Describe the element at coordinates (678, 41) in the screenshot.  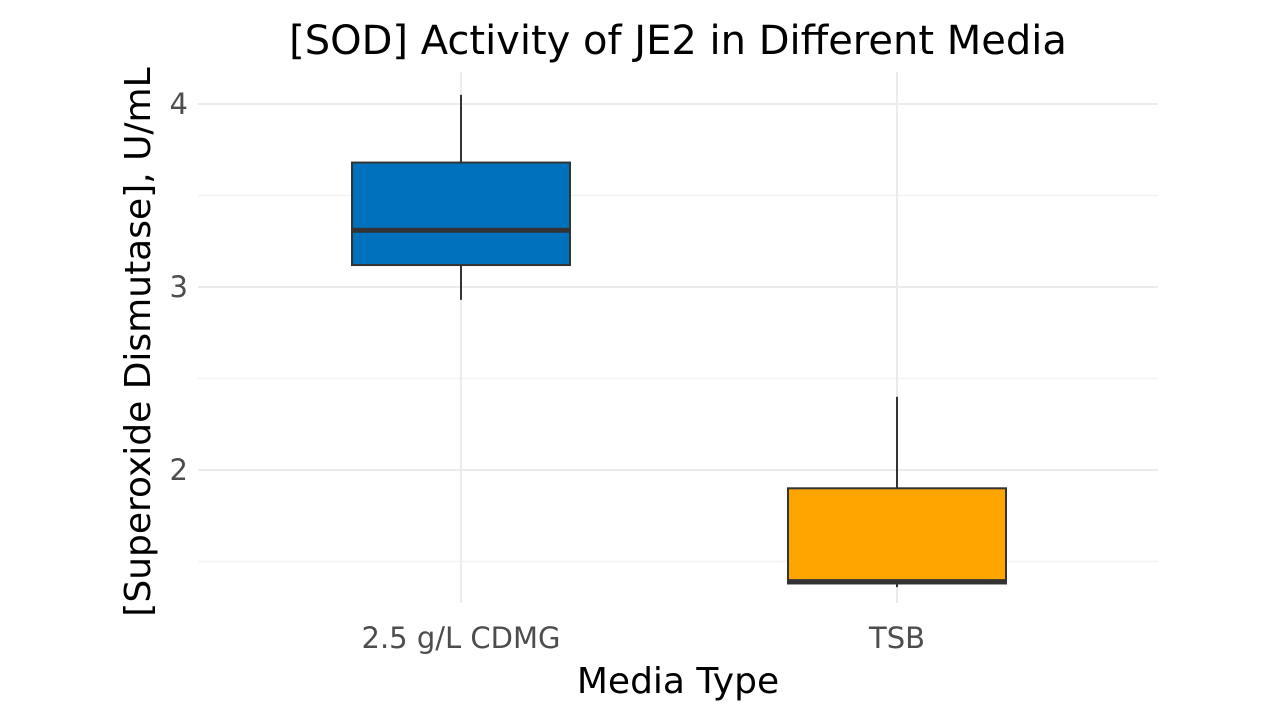
I see `chart-title: [SOD] Activity of JE2 in Different Media` at that location.